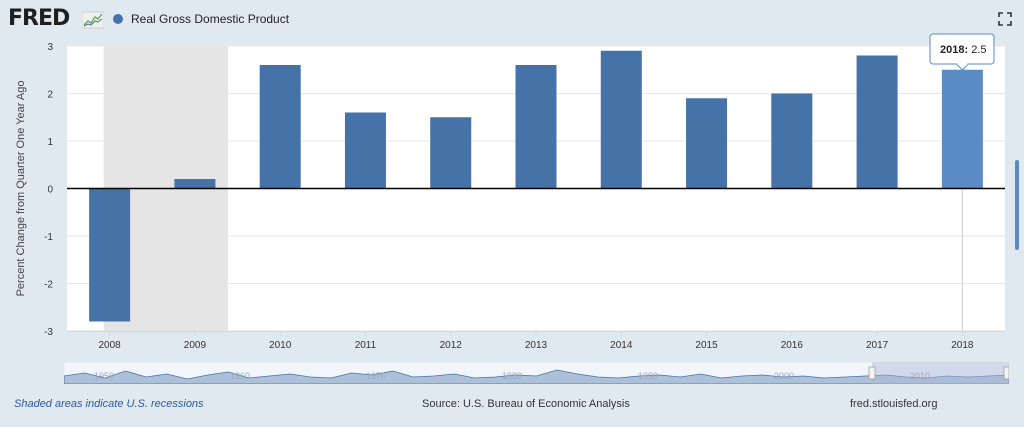 The image size is (1024, 427). What do you see at coordinates (512, 376) in the screenshot?
I see `navigator-label: 1980` at bounding box center [512, 376].